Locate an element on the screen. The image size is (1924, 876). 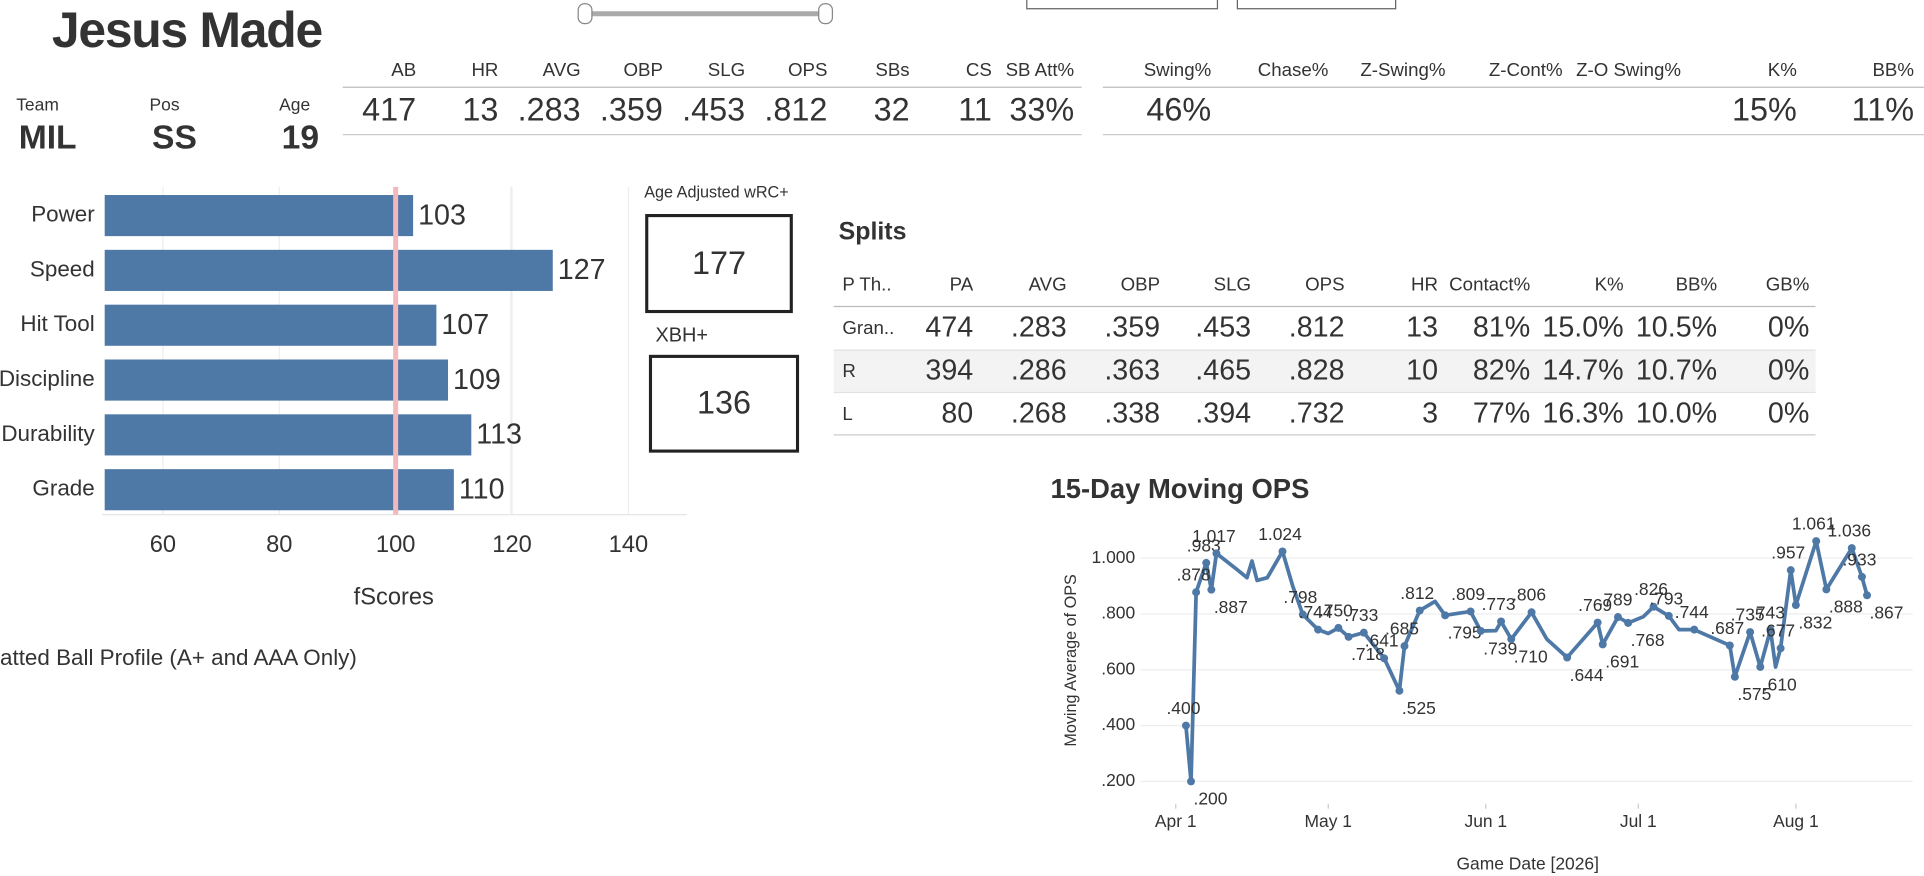
data-label: .750 is located at coordinates (1336, 610).